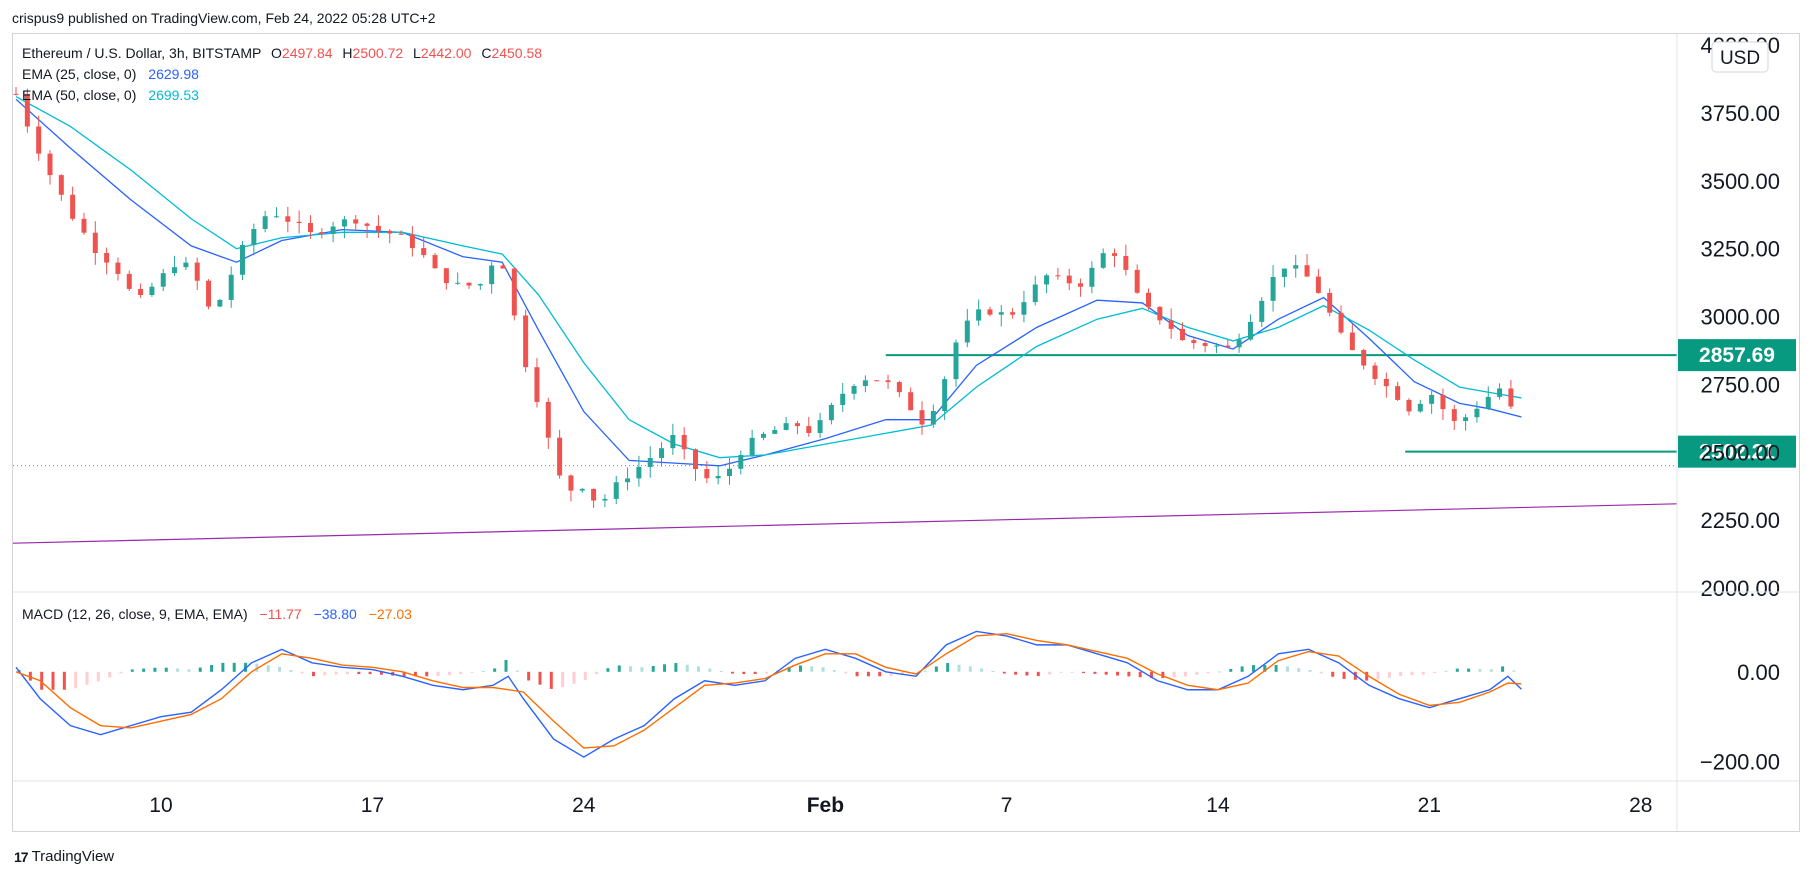  What do you see at coordinates (825, 805) in the screenshot?
I see `time-tick-label: Feb` at bounding box center [825, 805].